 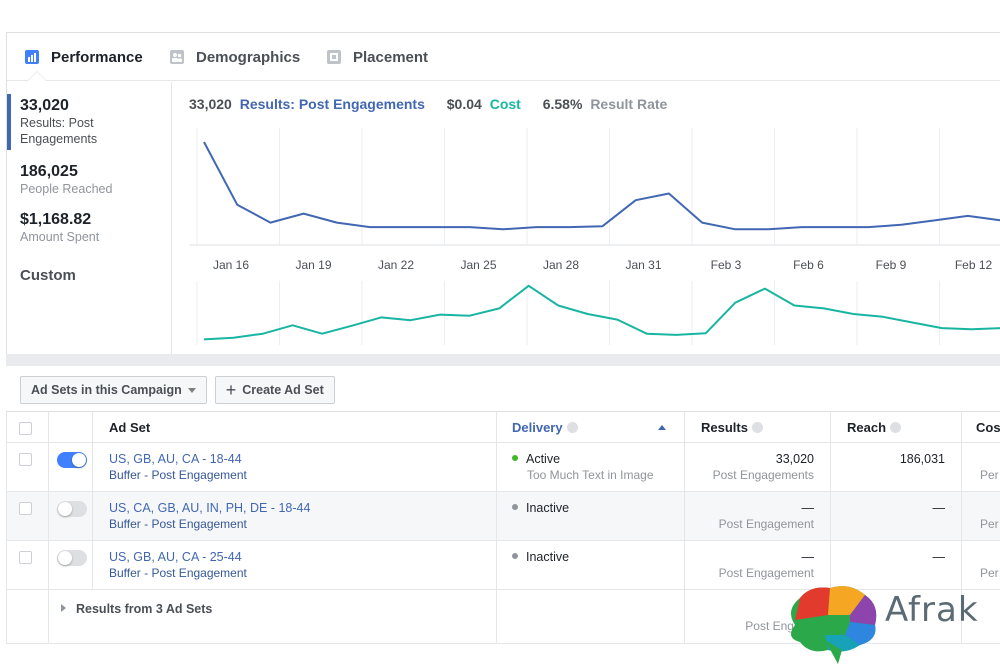 What do you see at coordinates (97, 57) in the screenshot?
I see `tab-label: Performance` at bounding box center [97, 57].